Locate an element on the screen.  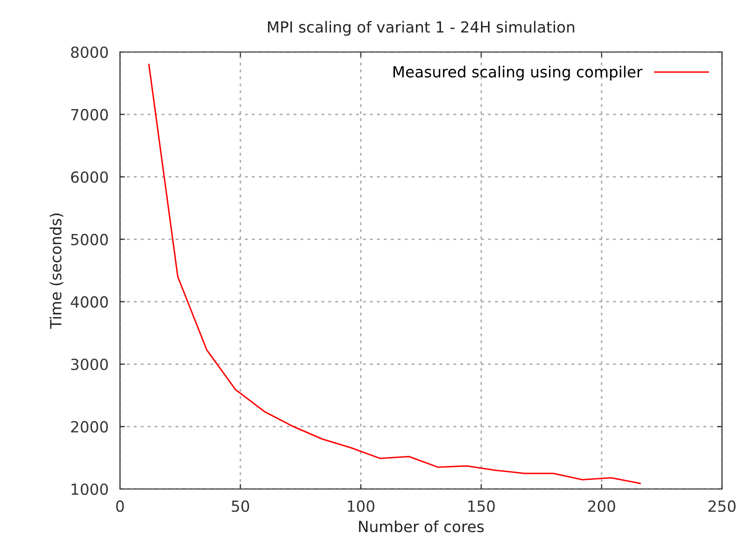
y-tick-label: 3000 is located at coordinates (89, 364).